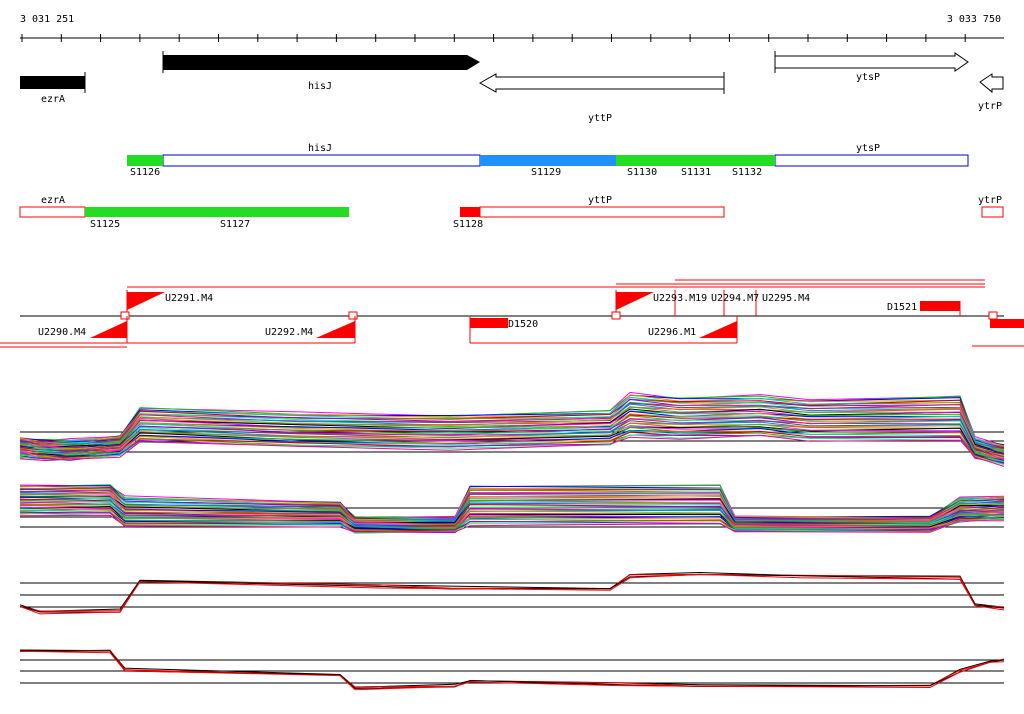 The width and height of the screenshot is (1024, 714). What do you see at coordinates (512, 28) in the screenshot?
I see `coordinate-ruler: 3 031 251 3 033 750` at bounding box center [512, 28].